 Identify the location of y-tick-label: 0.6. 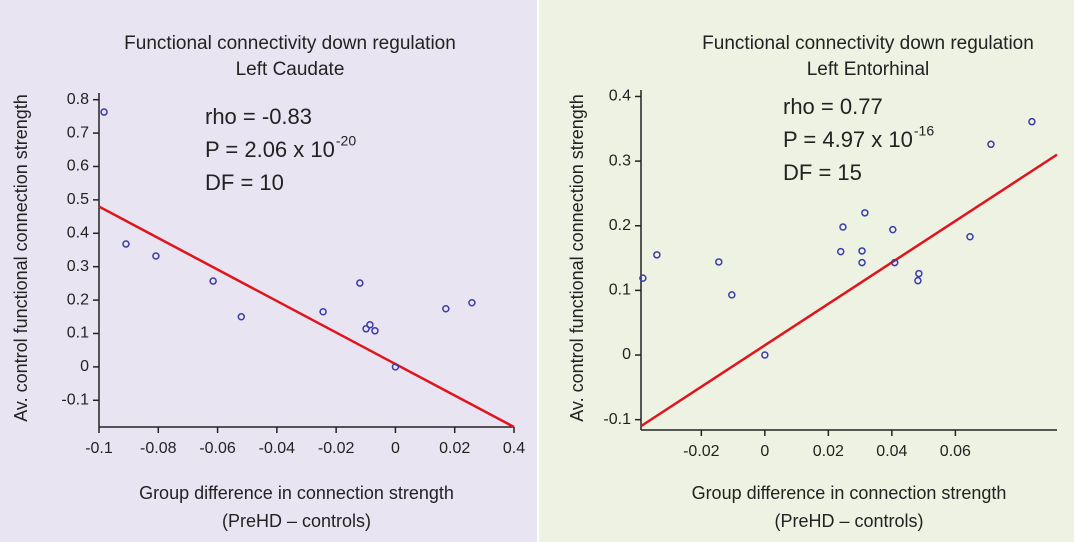
(78, 166).